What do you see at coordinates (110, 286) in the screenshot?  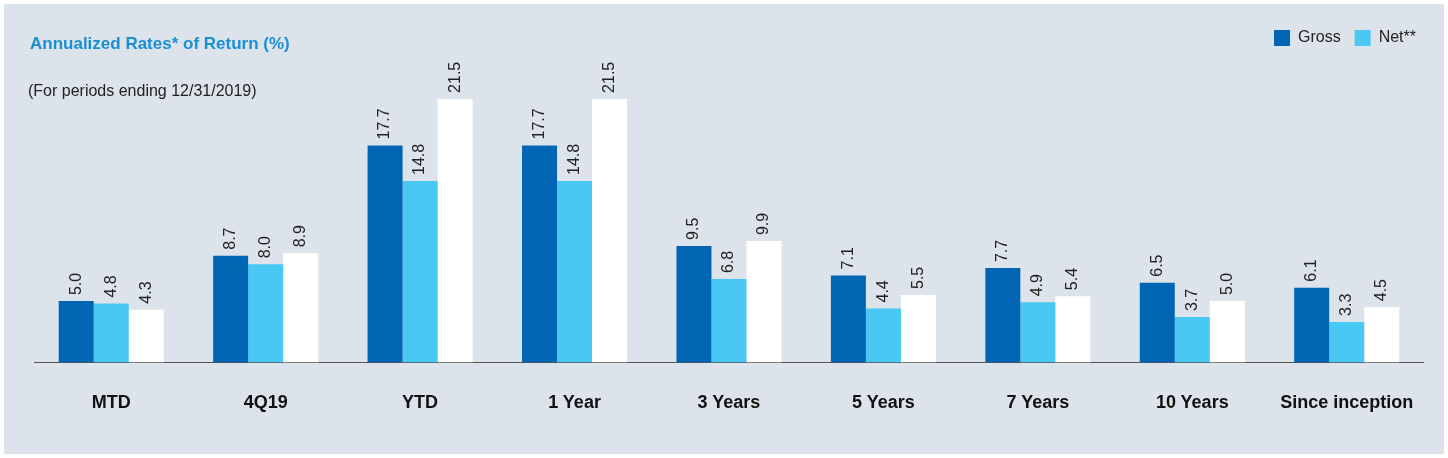 I see `data-label: 4.8` at bounding box center [110, 286].